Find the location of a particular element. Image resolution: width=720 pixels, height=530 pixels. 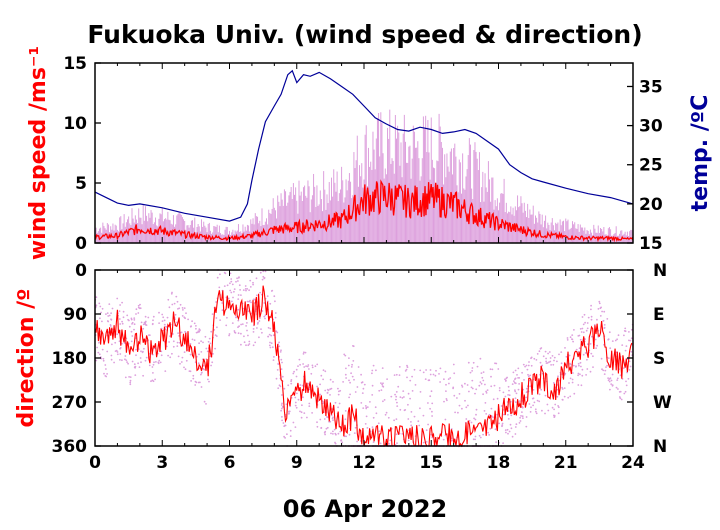

x-tick-label: 9 is located at coordinates (297, 463).